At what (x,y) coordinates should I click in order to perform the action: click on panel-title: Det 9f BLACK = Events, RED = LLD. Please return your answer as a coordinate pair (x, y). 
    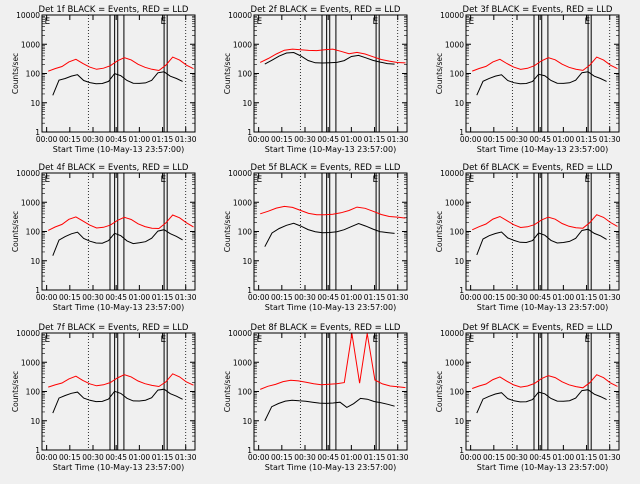
    Looking at the image, I should click on (538, 328).